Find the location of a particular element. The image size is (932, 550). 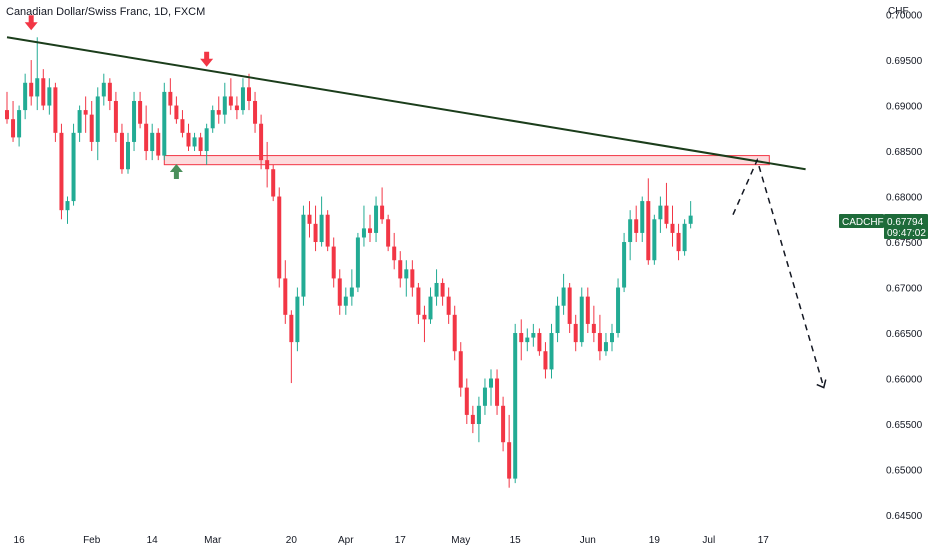

price-tick-label: 0.66000 is located at coordinates (904, 380).